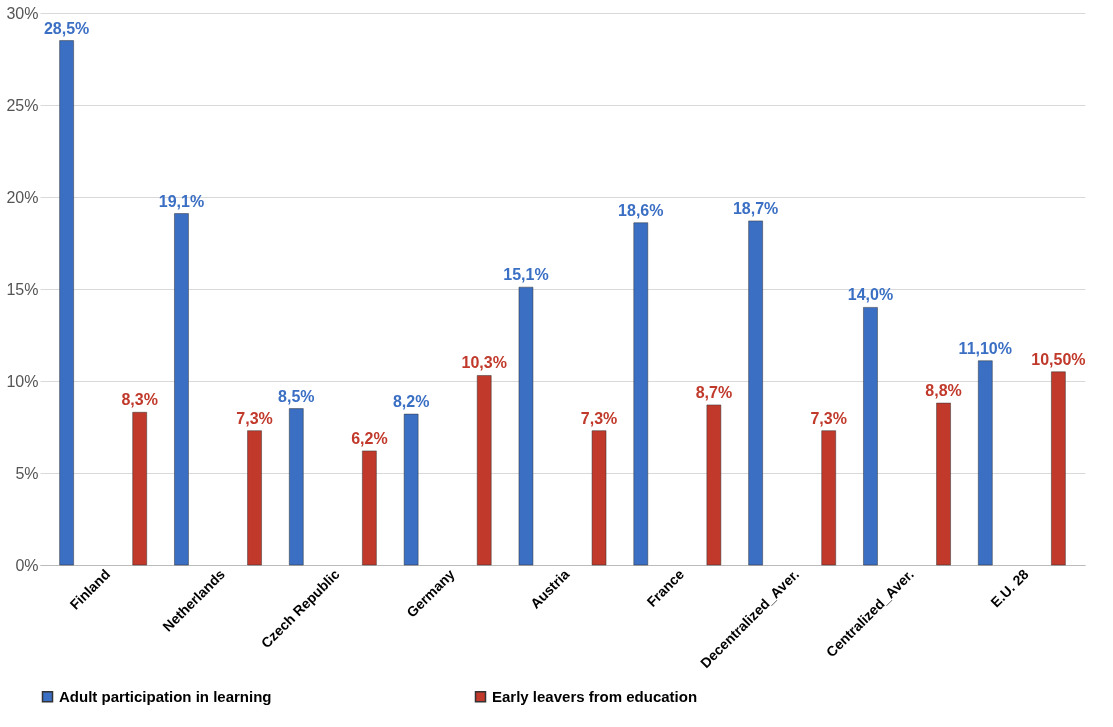 Image resolution: width=1113 pixels, height=727 pixels. I want to click on data-label: 8,5%, so click(296, 396).